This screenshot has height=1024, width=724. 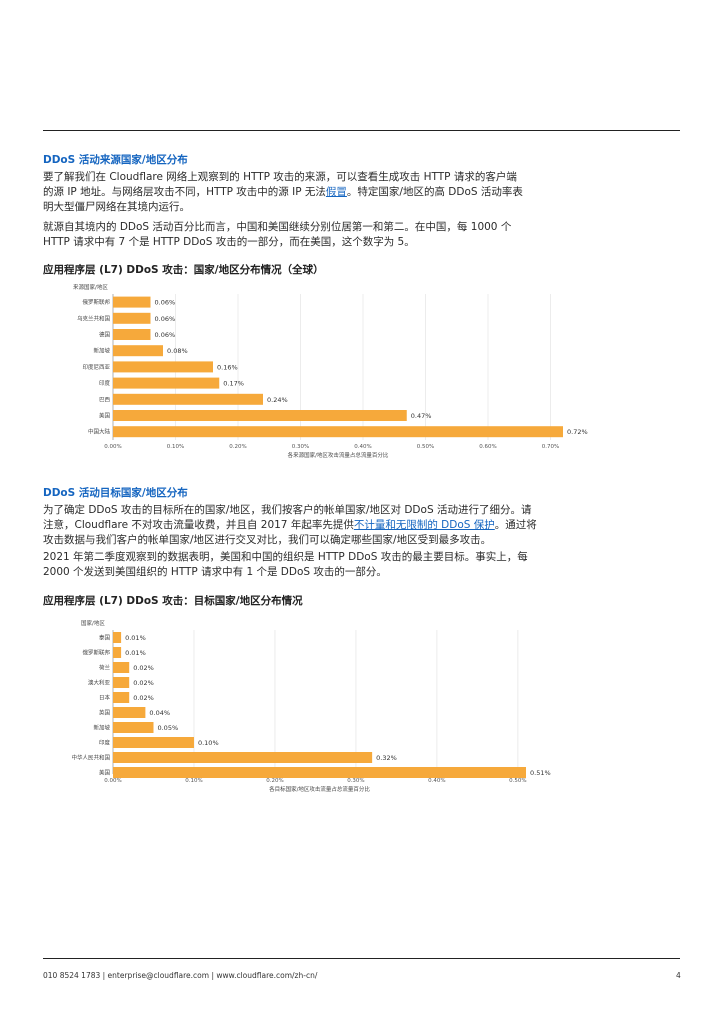 What do you see at coordinates (184, 192) in the screenshot?
I see `text-span: 的源 IP 地址。与网络层攻击不同，HTTP 攻击中的源 IP 无法` at bounding box center [184, 192].